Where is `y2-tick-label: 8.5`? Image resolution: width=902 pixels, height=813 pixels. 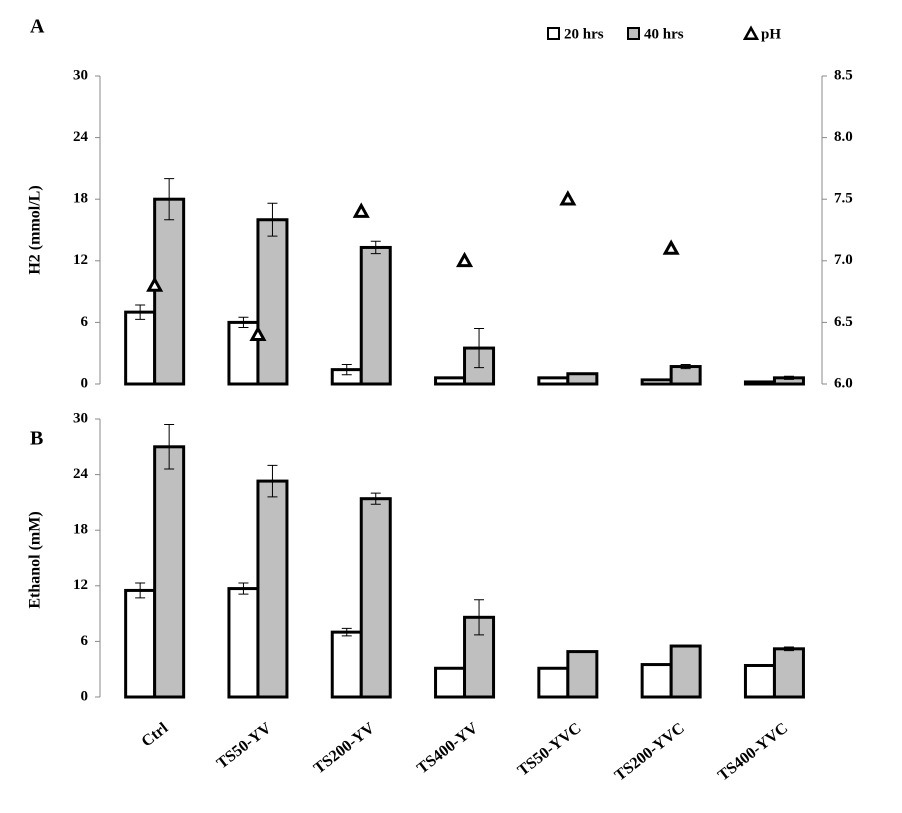 y2-tick-label: 8.5 is located at coordinates (843, 75).